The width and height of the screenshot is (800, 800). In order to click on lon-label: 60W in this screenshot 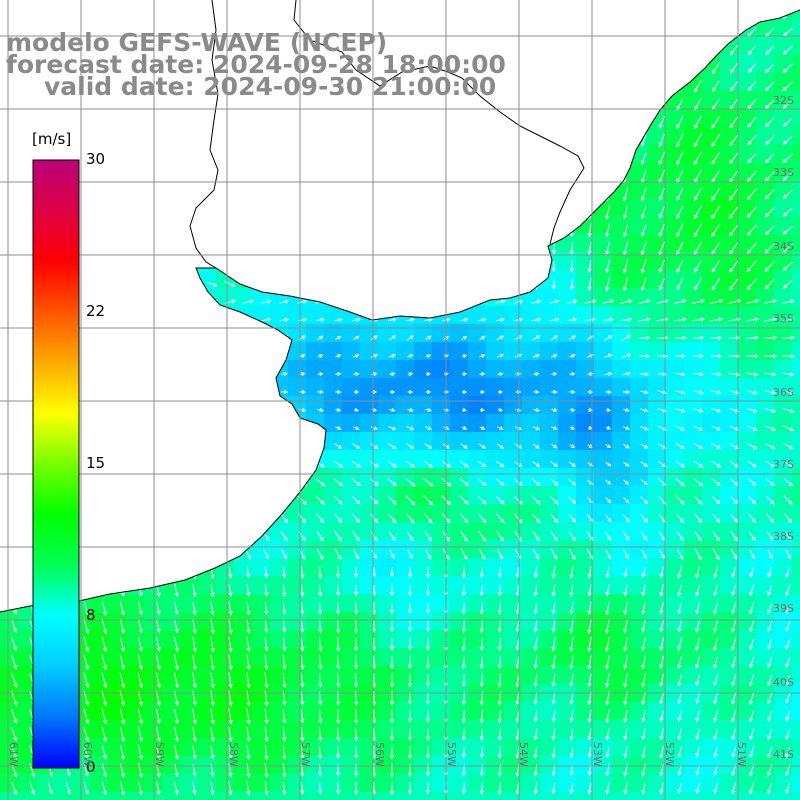, I will do `click(87, 754)`.